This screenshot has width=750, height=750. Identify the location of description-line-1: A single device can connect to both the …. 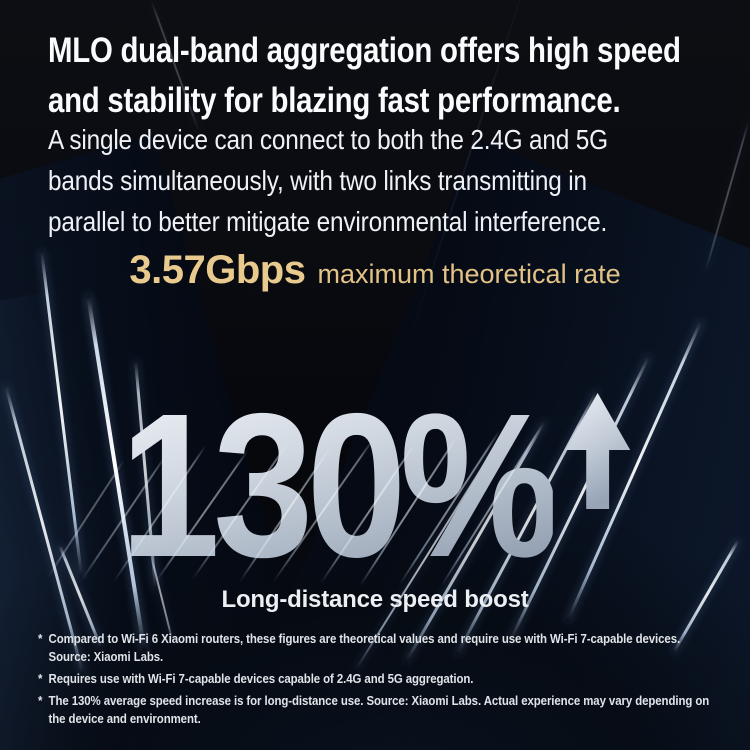
(328, 139).